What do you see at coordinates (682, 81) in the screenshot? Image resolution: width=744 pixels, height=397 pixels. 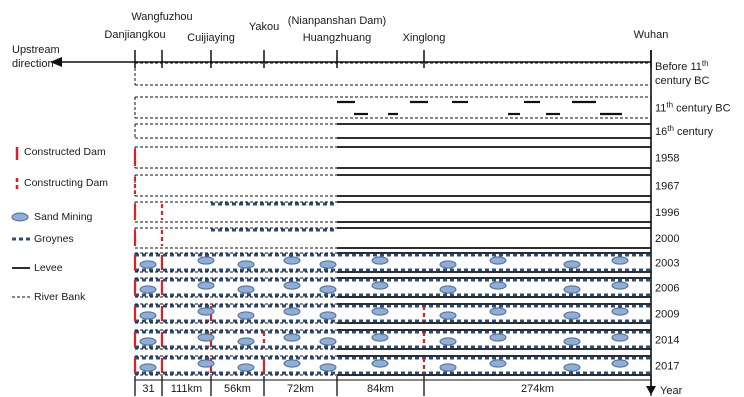 I see `period-label: century BC` at bounding box center [682, 81].